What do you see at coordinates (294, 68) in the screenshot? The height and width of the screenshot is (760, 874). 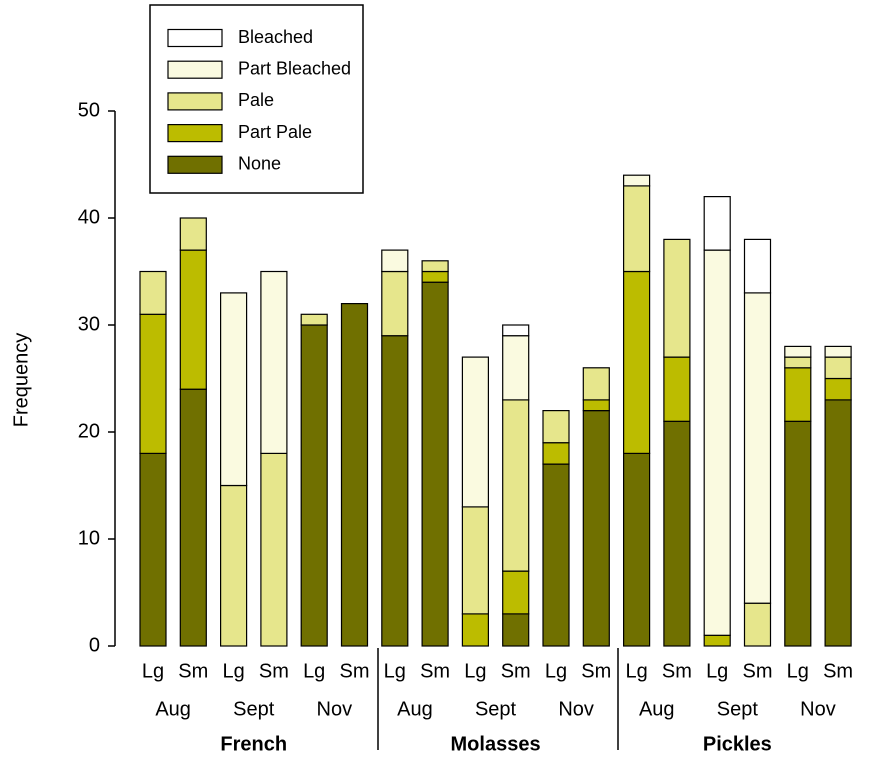 I see `legend-label: Part Bleached` at bounding box center [294, 68].